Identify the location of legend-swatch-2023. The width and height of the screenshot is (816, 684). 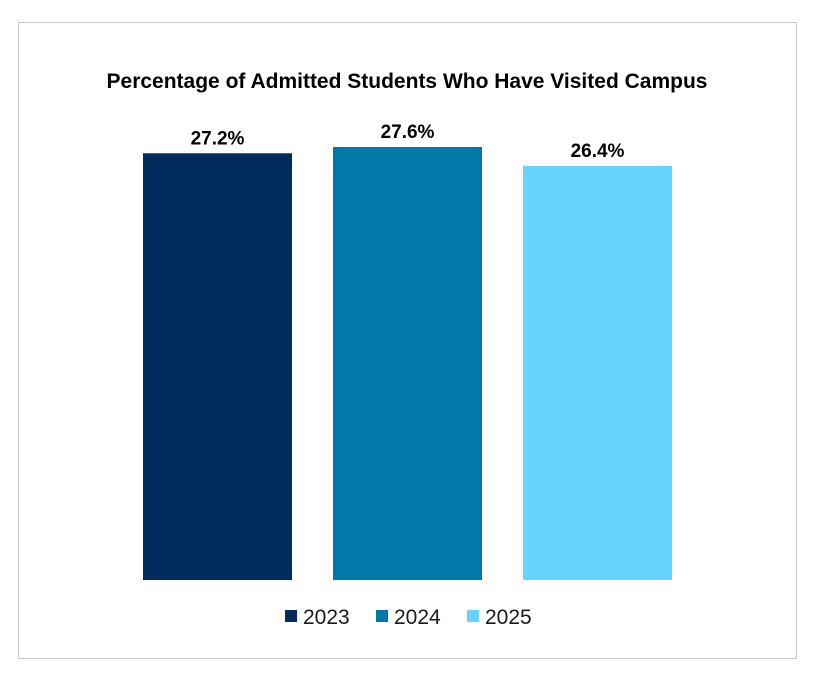
(291, 616).